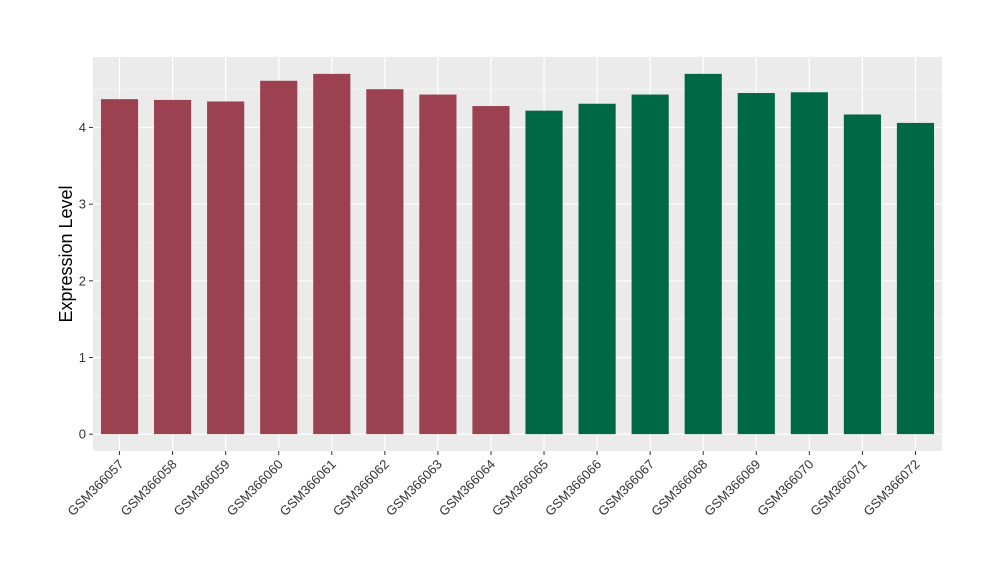 The image size is (1000, 580). I want to click on x-tick-label: GSM366070, so click(785, 488).